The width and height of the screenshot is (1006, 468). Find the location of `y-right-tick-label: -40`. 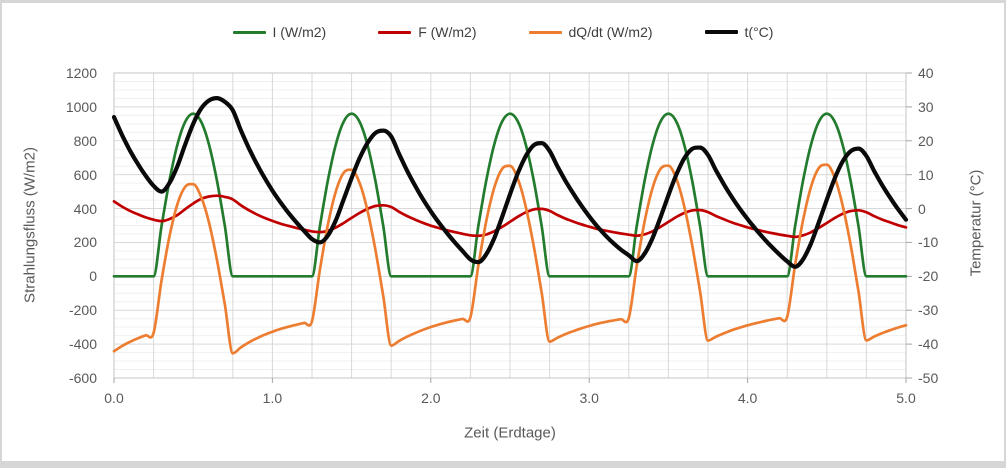

y-right-tick-label: -40 is located at coordinates (928, 344).